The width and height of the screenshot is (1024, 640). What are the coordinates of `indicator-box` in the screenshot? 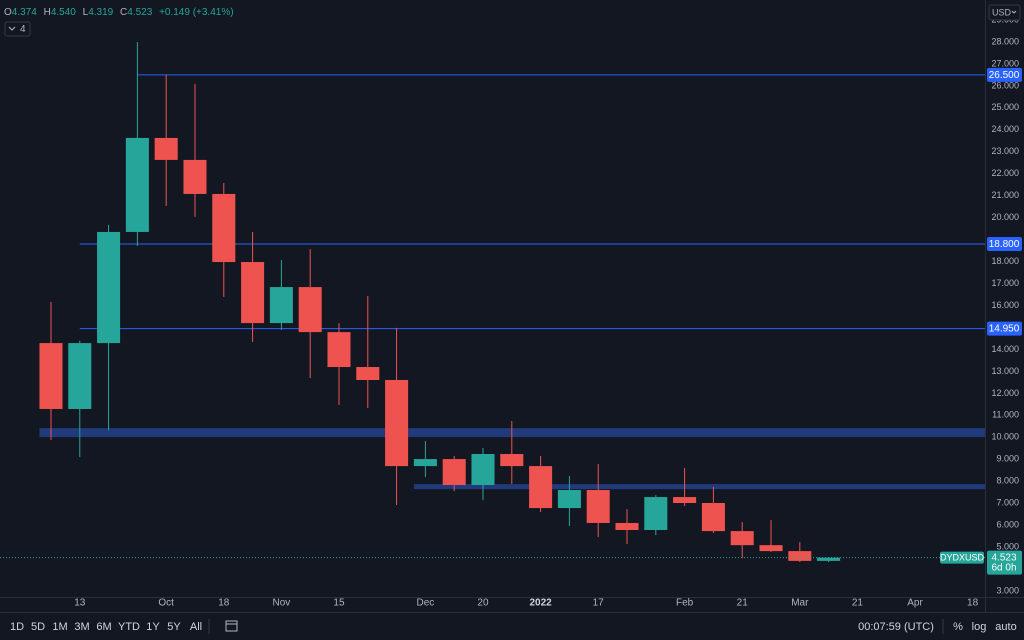 It's located at (17, 29).